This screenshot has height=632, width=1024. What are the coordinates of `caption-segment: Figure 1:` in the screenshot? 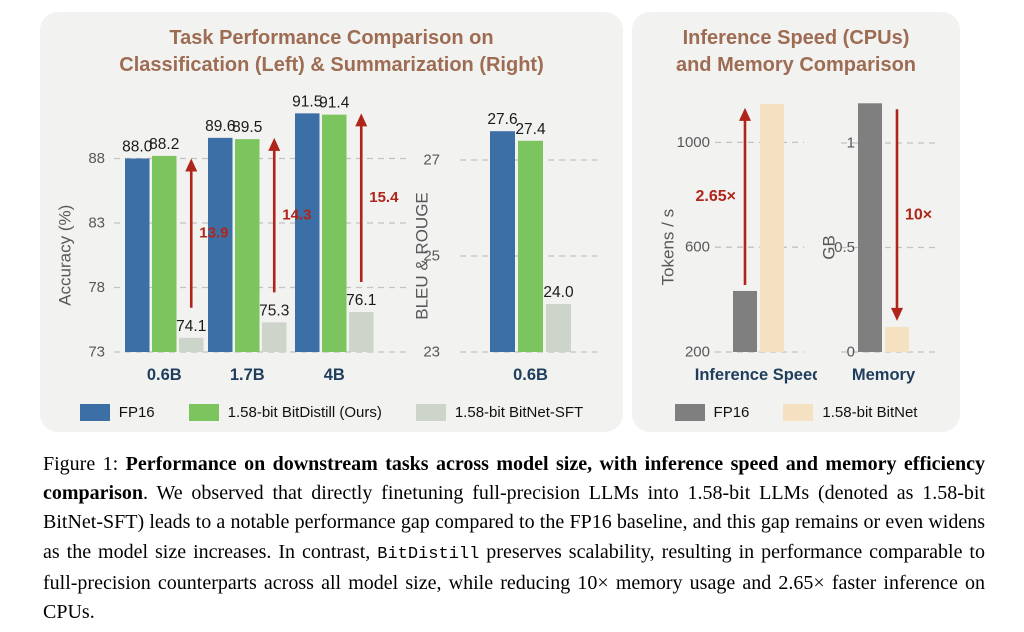 It's located at (84, 464).